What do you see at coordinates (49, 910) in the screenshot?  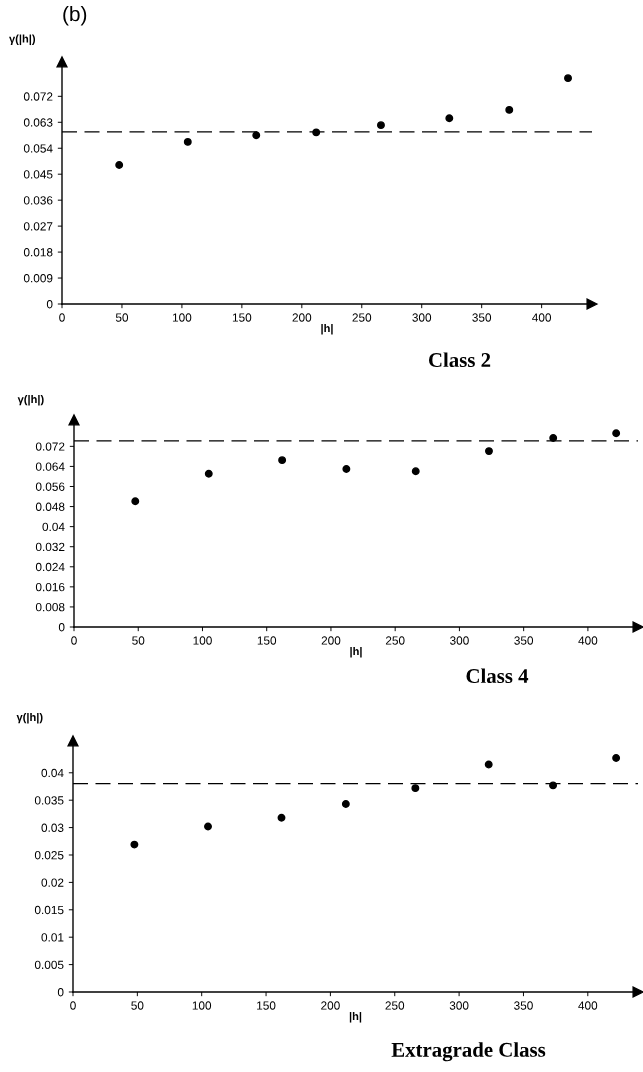 I see `y-tick-label: 0.015` at bounding box center [49, 910].